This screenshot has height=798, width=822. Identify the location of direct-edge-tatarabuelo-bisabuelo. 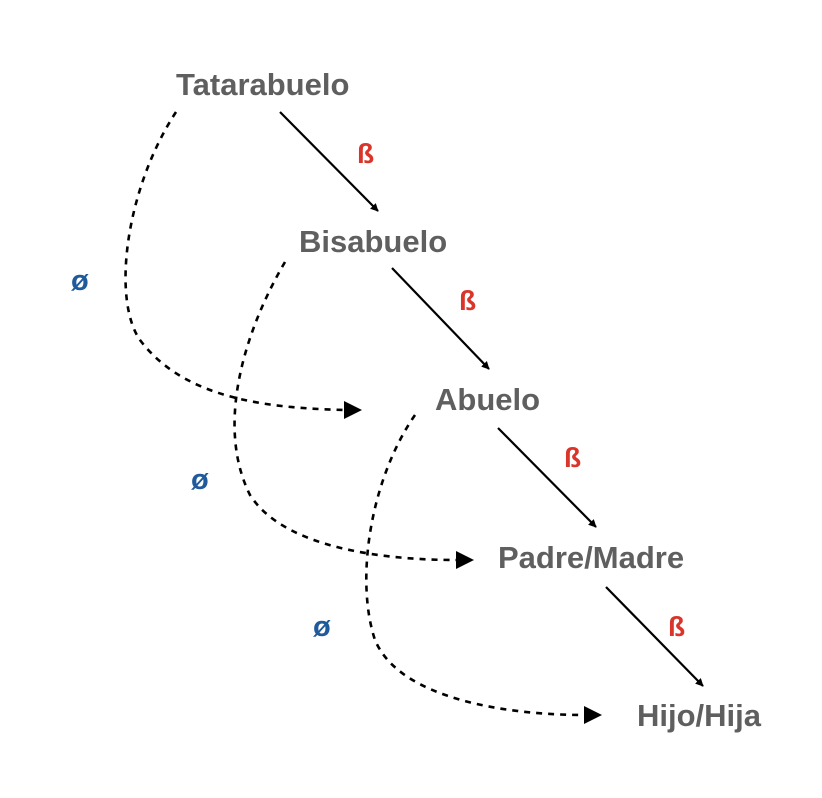
(329, 161).